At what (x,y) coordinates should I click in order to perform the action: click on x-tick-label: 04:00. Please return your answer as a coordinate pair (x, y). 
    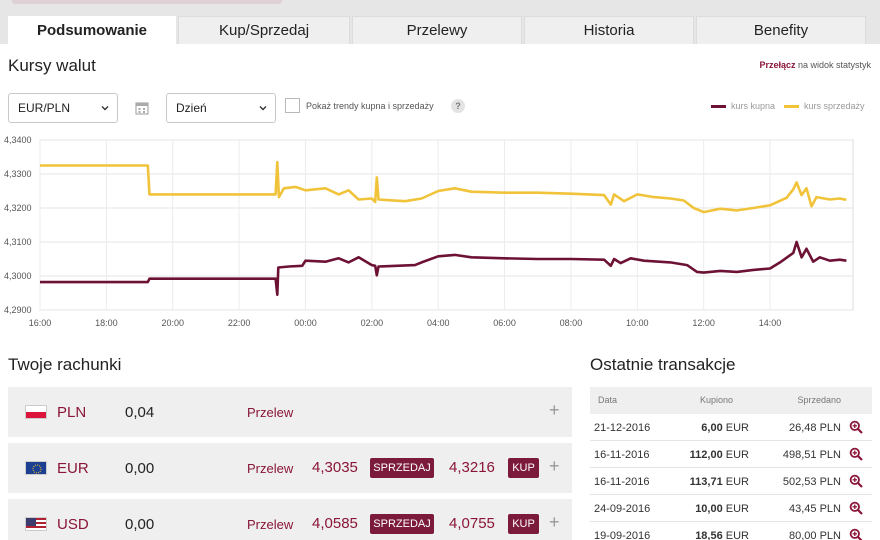
    Looking at the image, I should click on (438, 323).